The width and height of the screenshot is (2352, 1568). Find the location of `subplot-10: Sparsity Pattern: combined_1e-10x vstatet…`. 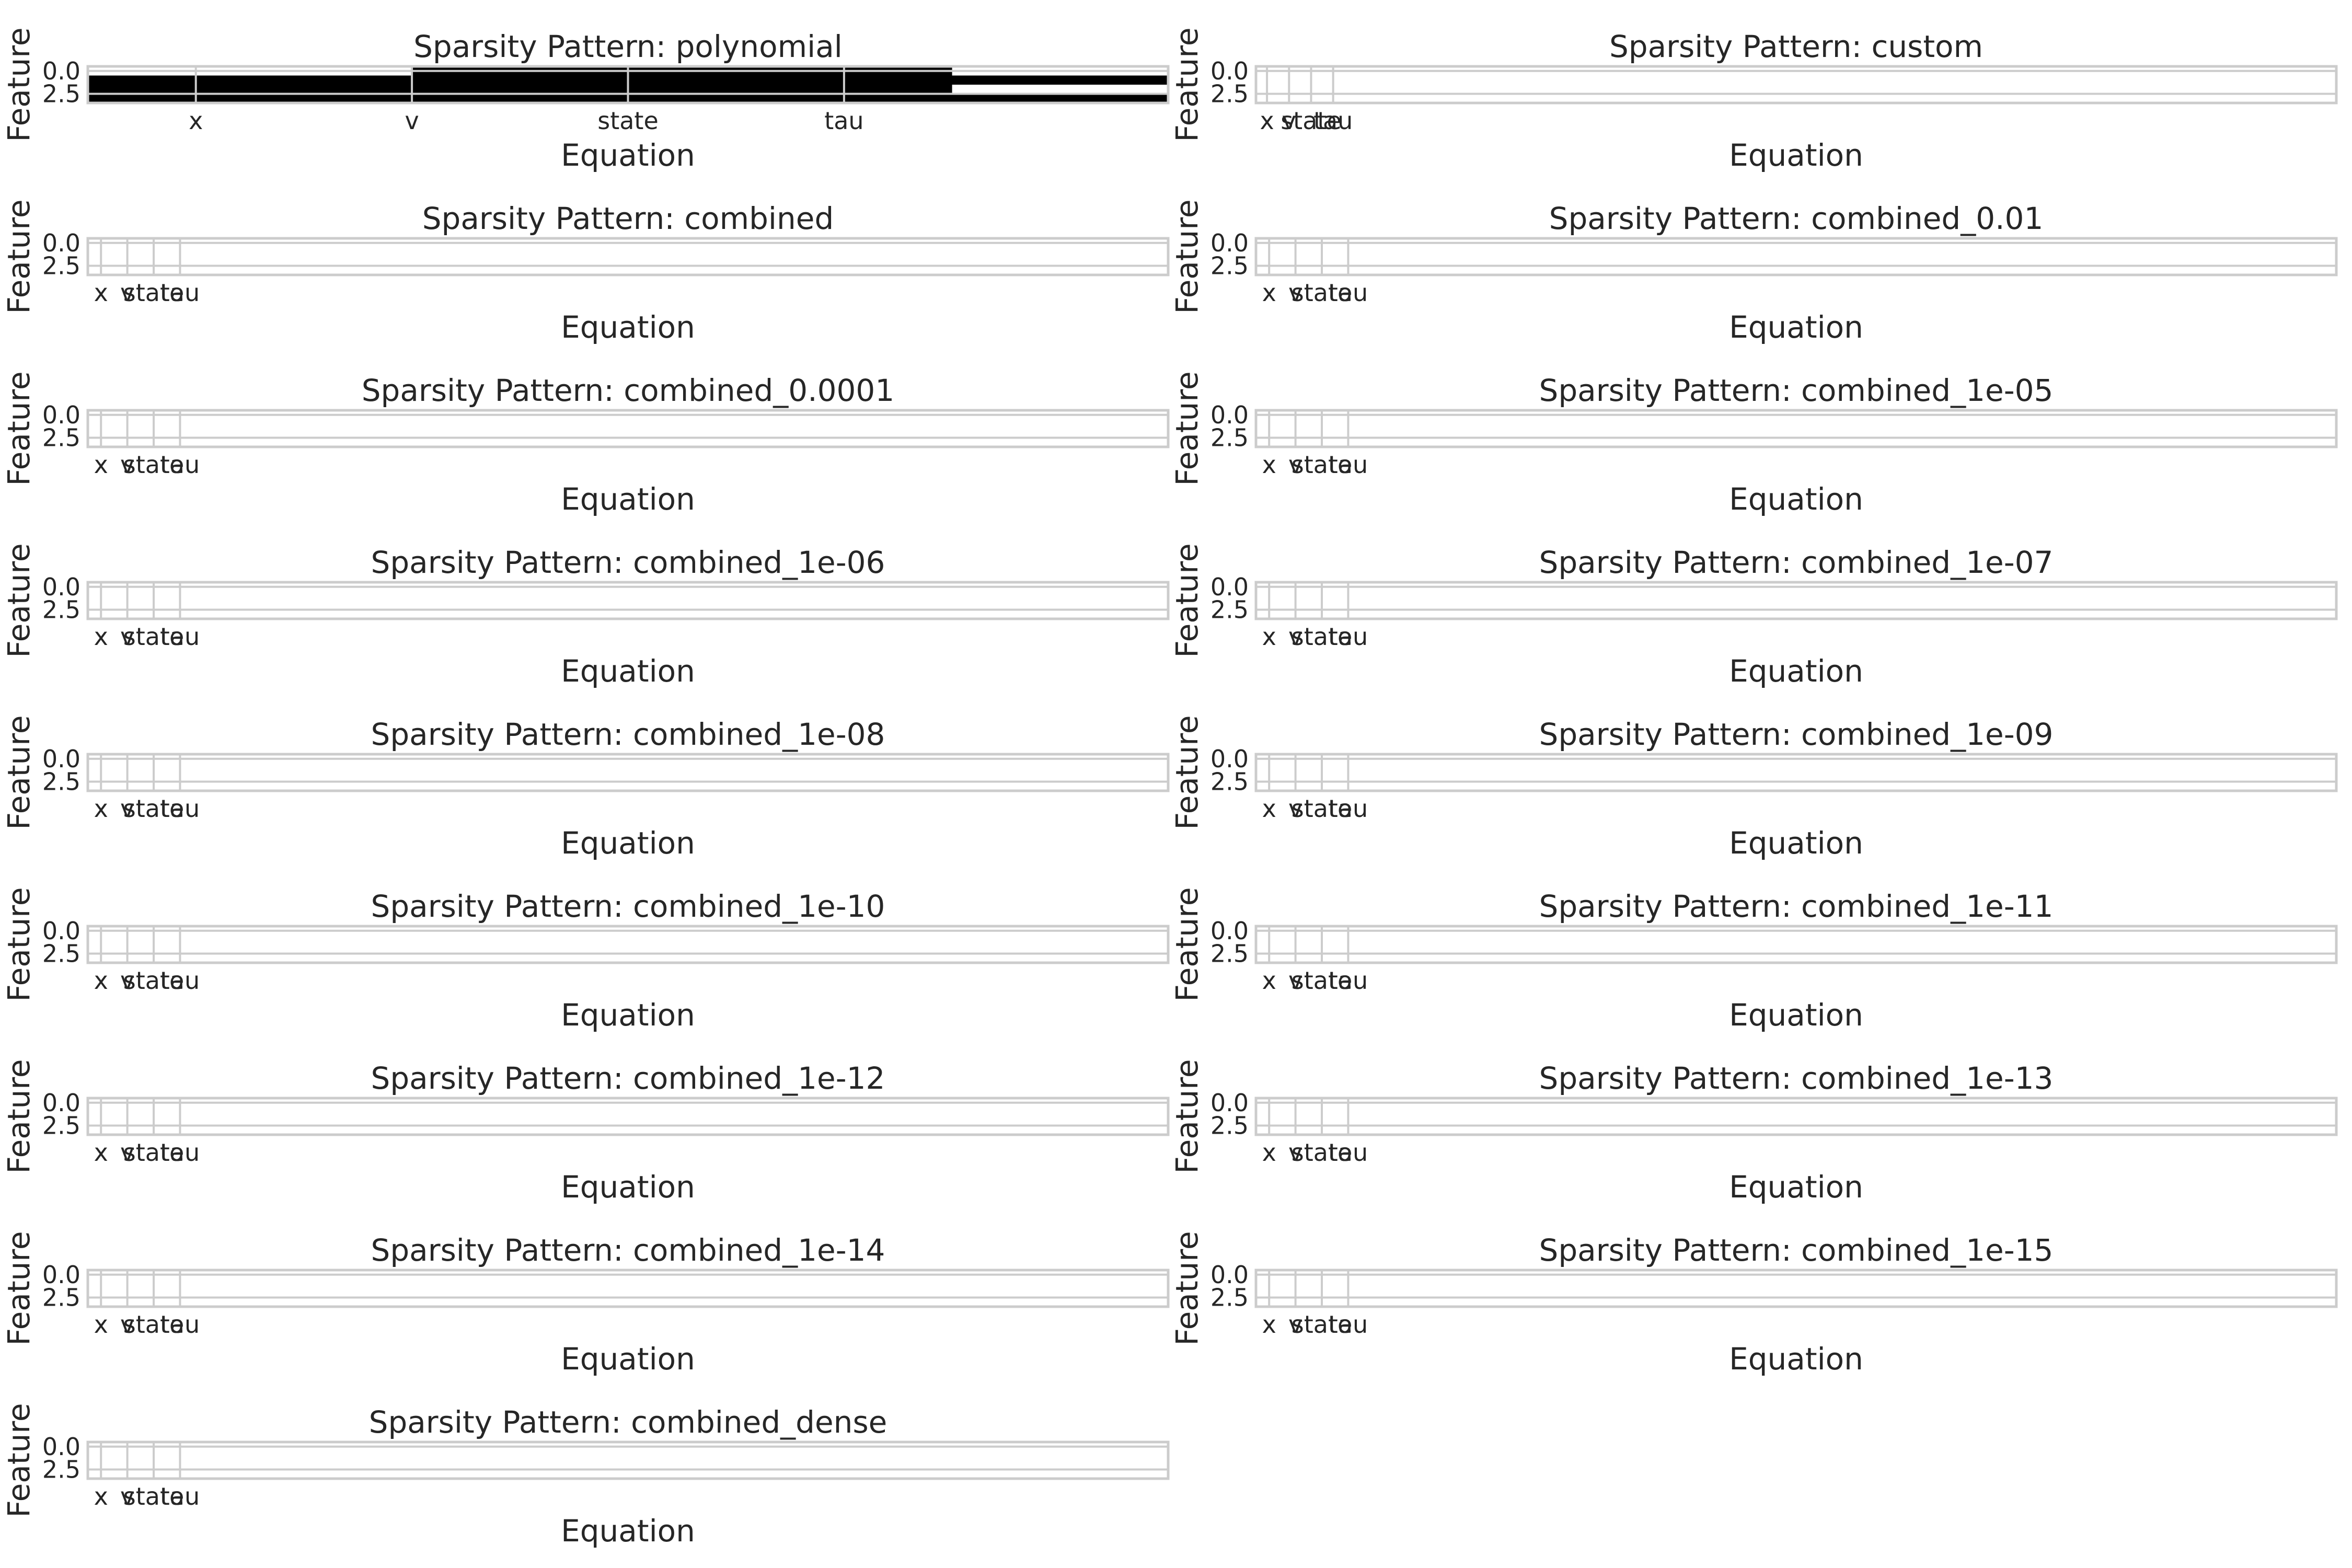

subplot-10: Sparsity Pattern: combined_1e-10x vstatet… is located at coordinates (585, 960).